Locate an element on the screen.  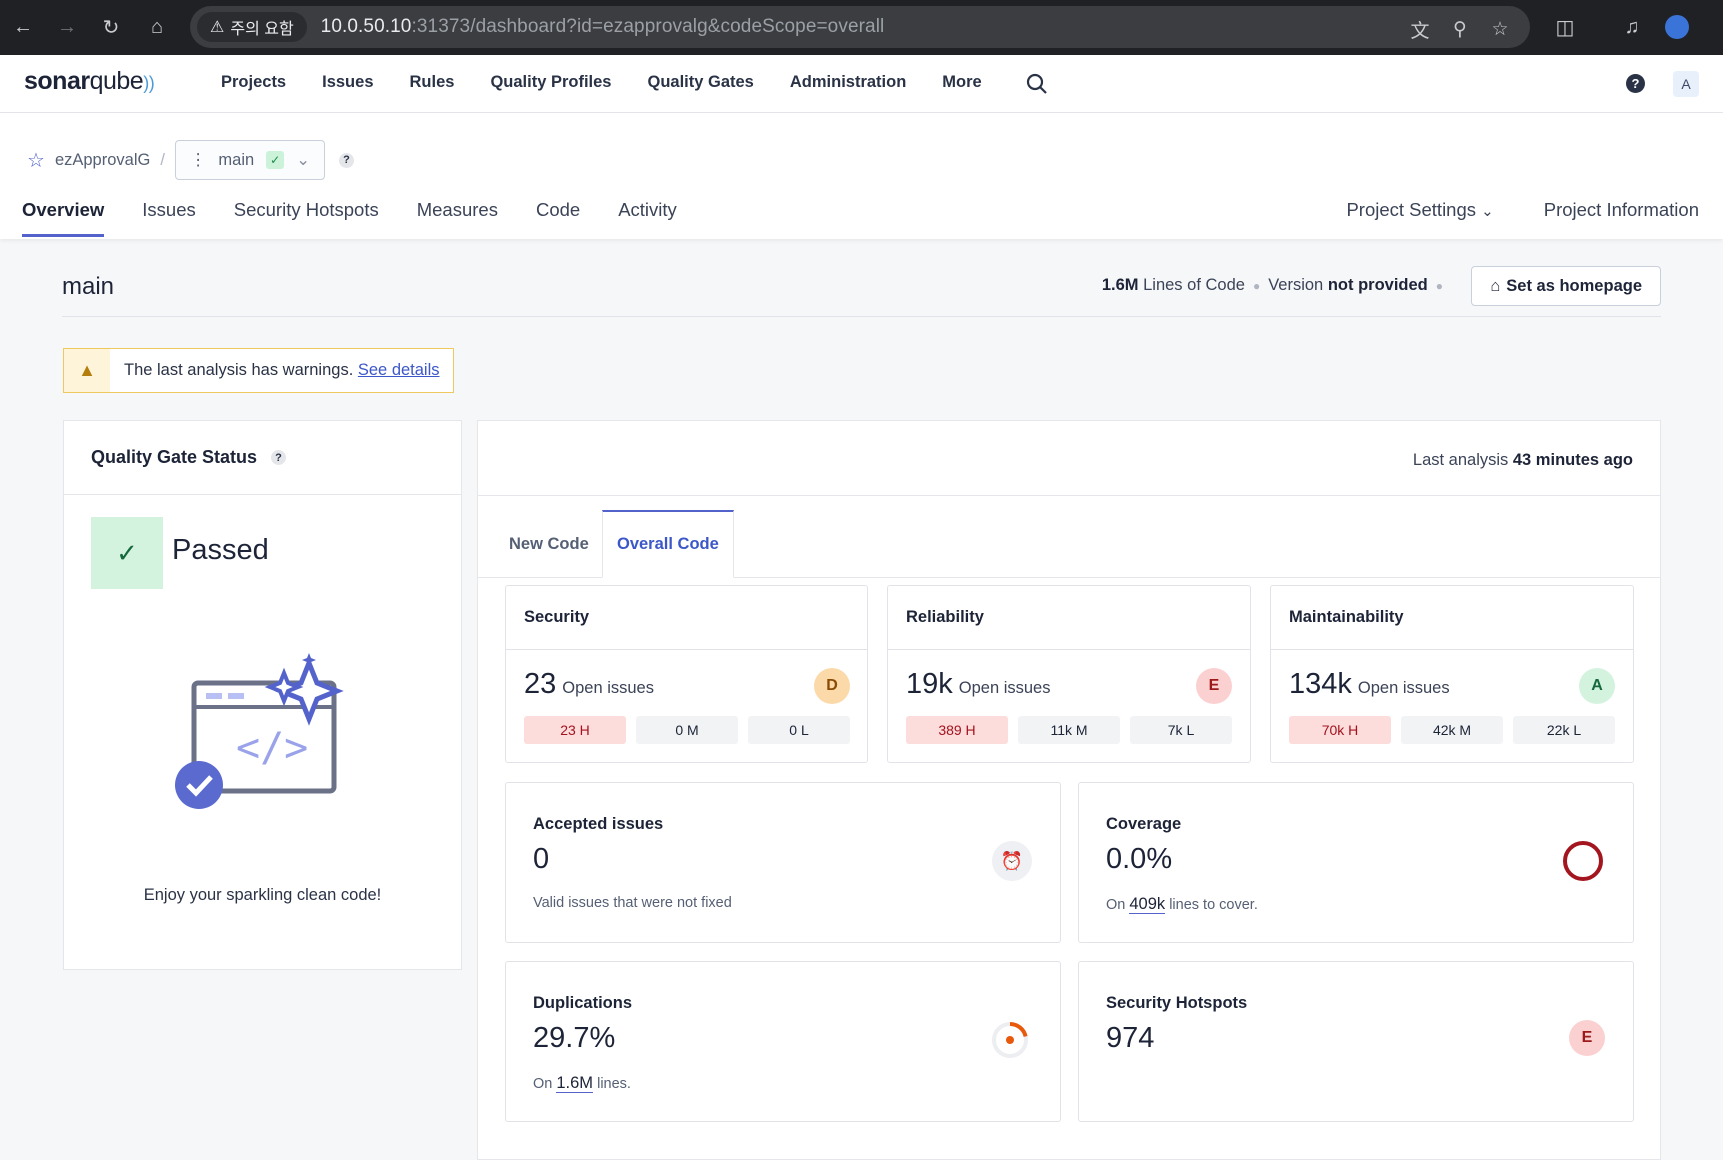
last-analysis: Last analysis 43 minutes ago is located at coordinates (1522, 460).